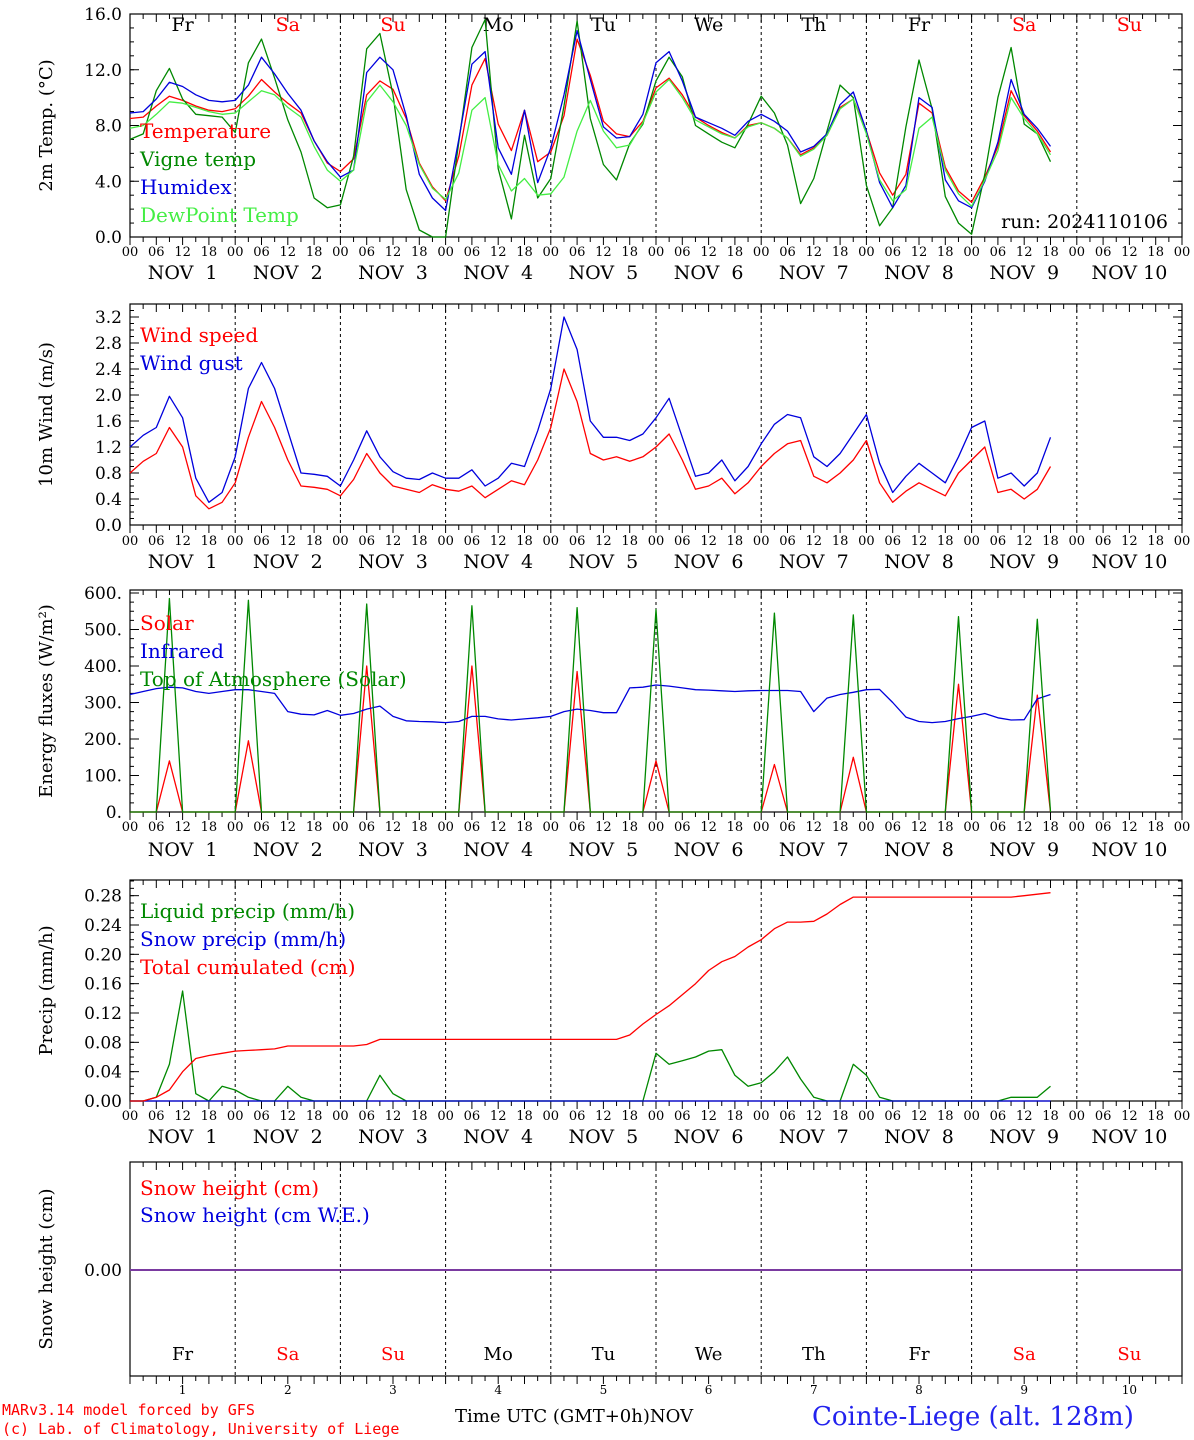 The height and width of the screenshot is (1440, 1194). I want to click on y-tick-label: 200., so click(103, 740).